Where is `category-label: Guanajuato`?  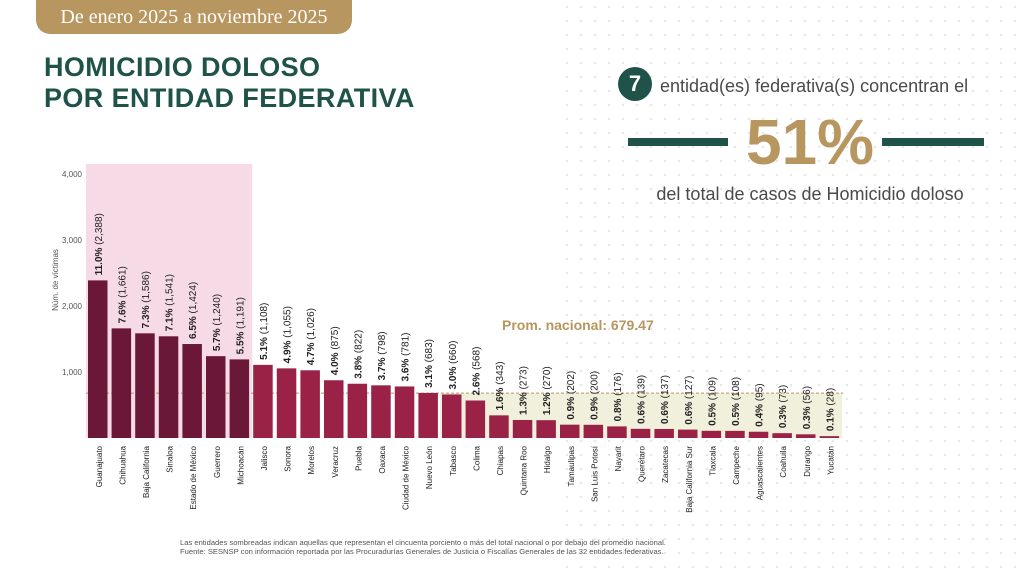 category-label: Guanajuato is located at coordinates (99, 466).